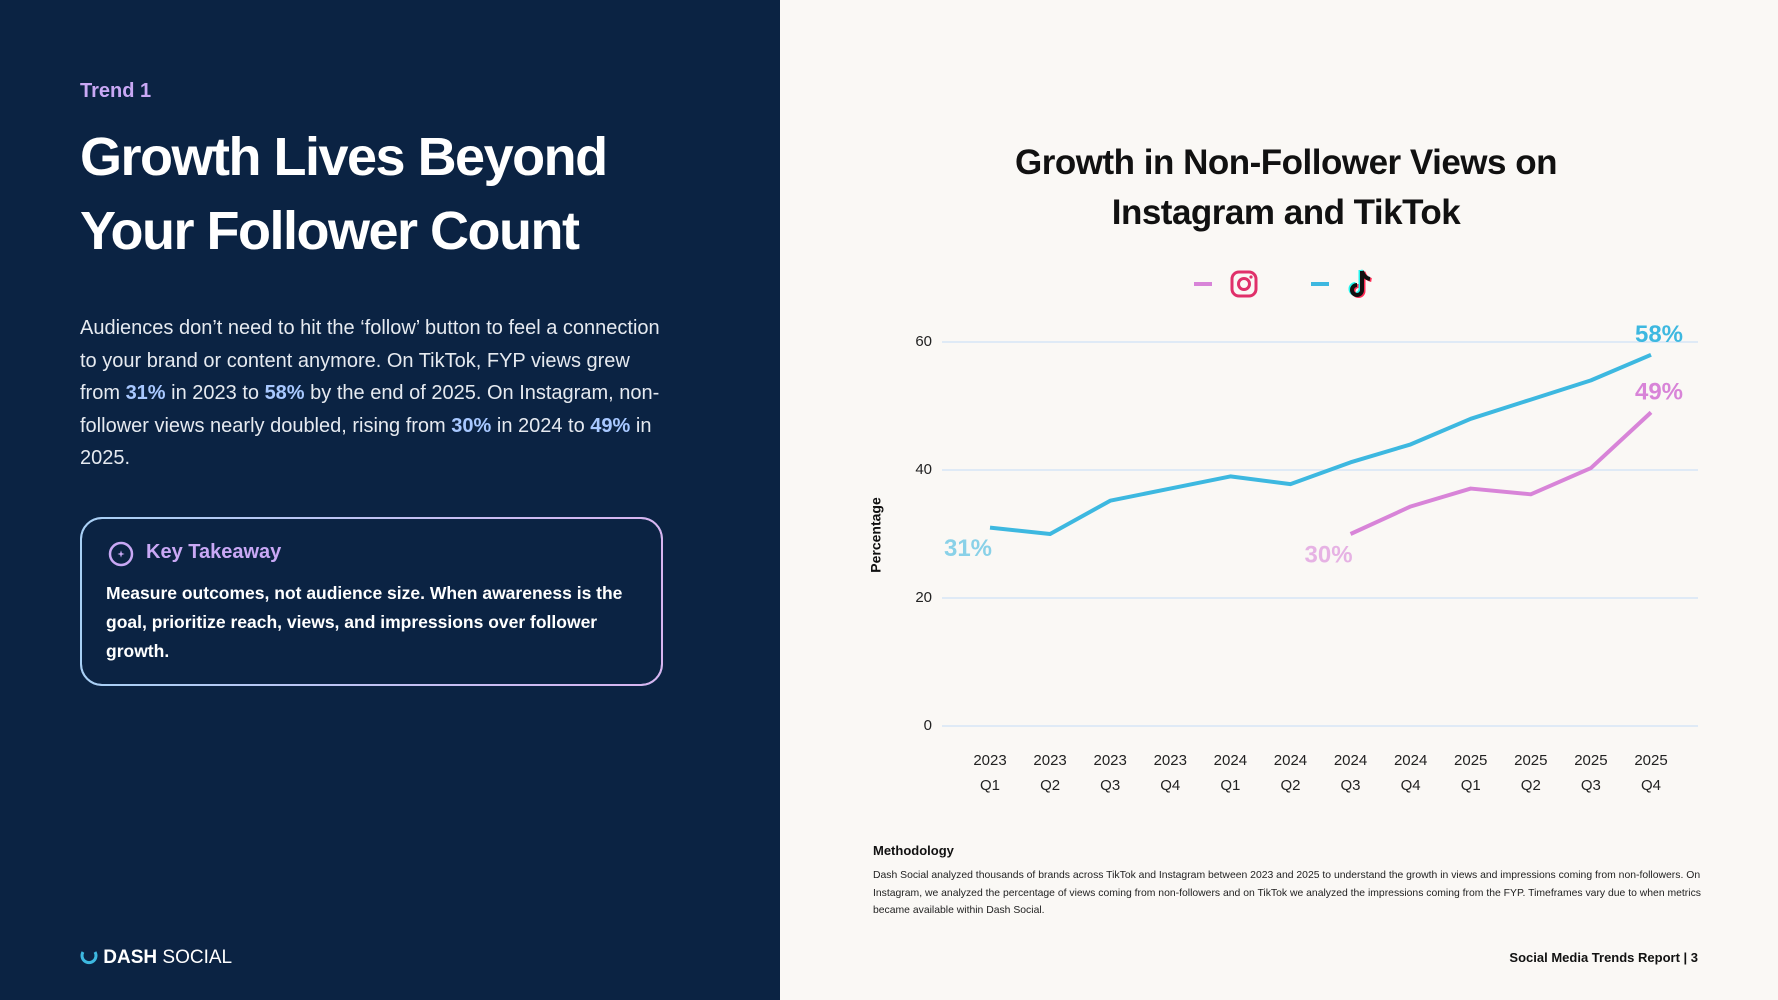  What do you see at coordinates (1603, 957) in the screenshot?
I see `footer: Social Media Trends Report | 3` at bounding box center [1603, 957].